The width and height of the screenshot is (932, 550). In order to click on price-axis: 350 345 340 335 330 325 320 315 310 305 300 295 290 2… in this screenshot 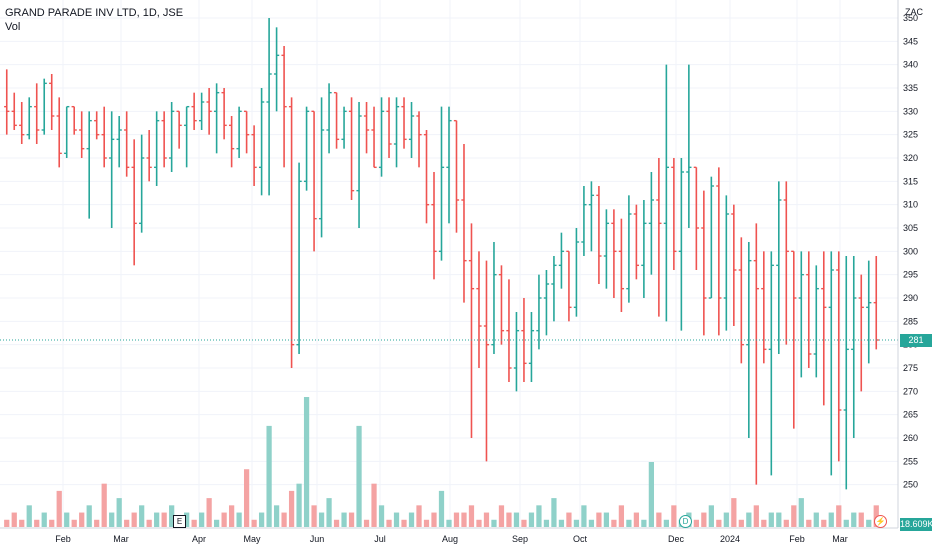, I will do `click(910, 251)`.